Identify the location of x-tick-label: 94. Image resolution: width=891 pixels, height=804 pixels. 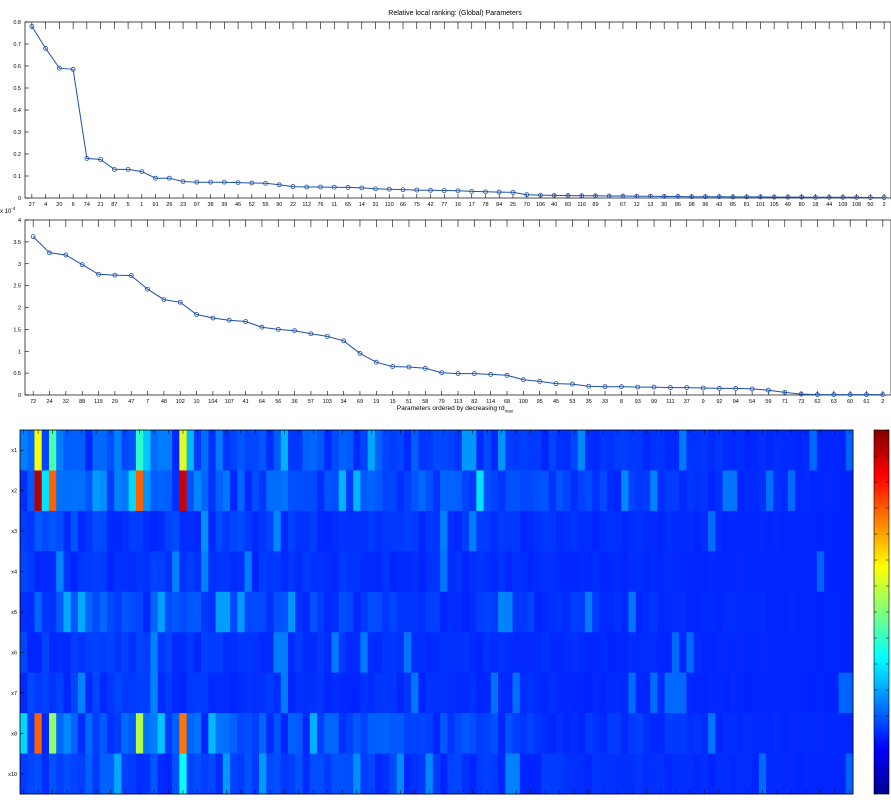
(736, 402).